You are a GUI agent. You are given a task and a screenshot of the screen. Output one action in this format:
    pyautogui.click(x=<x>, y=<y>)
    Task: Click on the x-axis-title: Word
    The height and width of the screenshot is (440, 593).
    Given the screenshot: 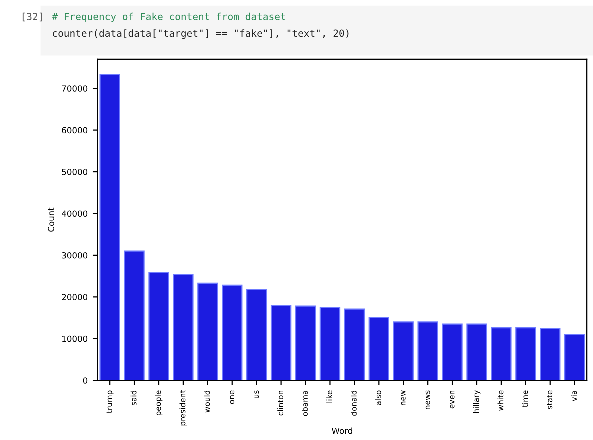 What is the action you would take?
    pyautogui.click(x=342, y=431)
    